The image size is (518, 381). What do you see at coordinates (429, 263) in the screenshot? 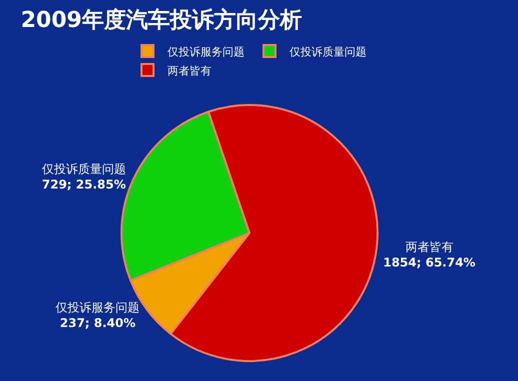
I see `data-label: 1854; 65.74%` at bounding box center [429, 263].